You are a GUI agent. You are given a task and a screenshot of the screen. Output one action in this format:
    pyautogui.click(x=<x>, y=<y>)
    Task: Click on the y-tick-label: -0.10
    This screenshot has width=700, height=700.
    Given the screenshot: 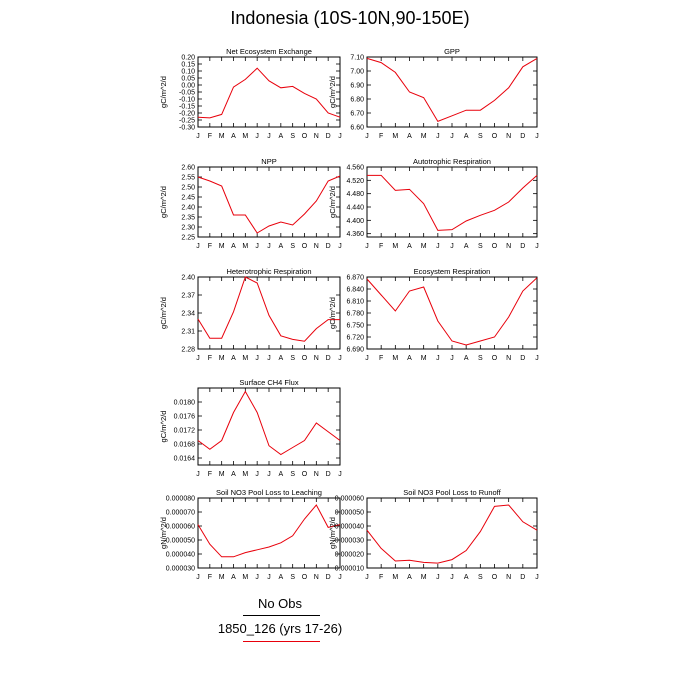 What is the action you would take?
    pyautogui.click(x=187, y=100)
    